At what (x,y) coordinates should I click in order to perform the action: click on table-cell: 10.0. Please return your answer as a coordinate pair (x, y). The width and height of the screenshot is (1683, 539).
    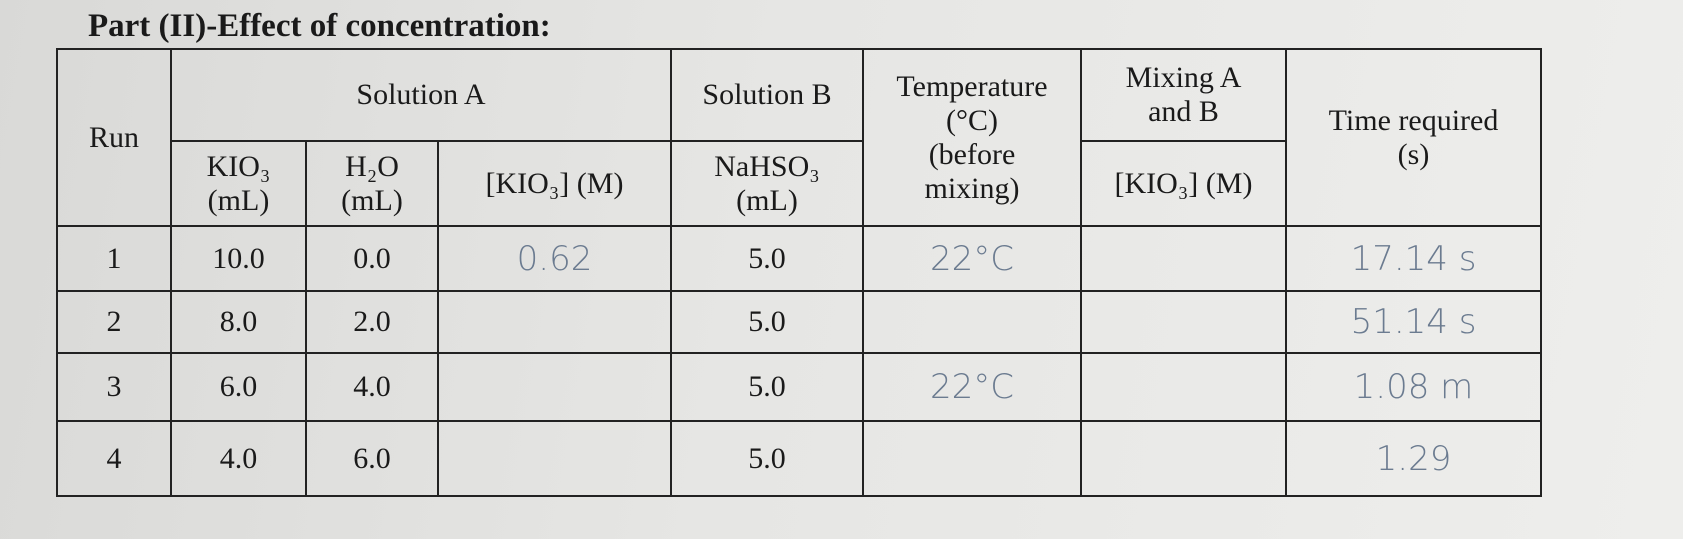
    Looking at the image, I should click on (238, 258).